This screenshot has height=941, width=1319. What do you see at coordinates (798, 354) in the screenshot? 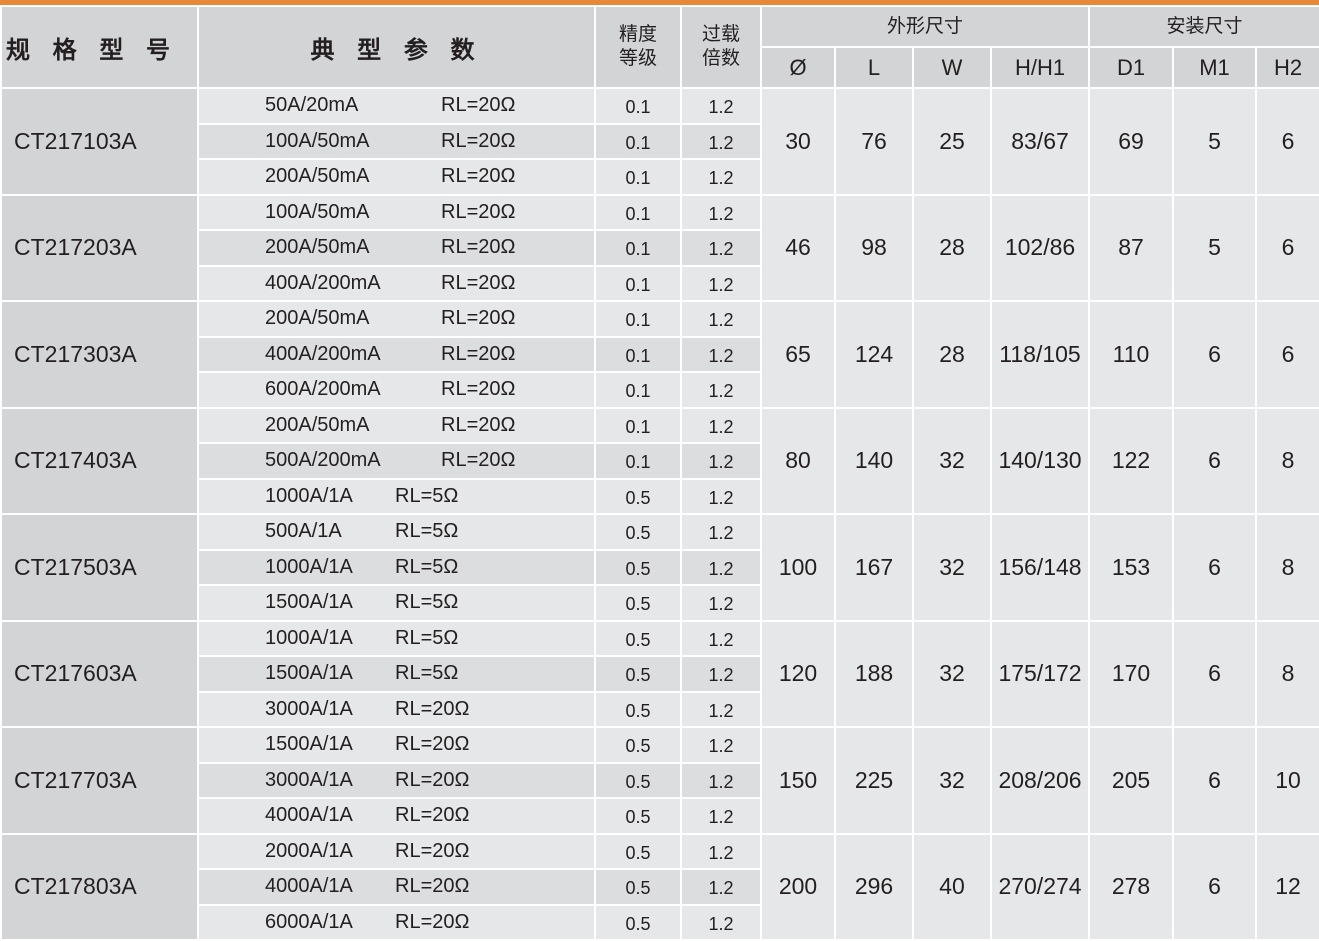
I see `dim-cell: 65` at bounding box center [798, 354].